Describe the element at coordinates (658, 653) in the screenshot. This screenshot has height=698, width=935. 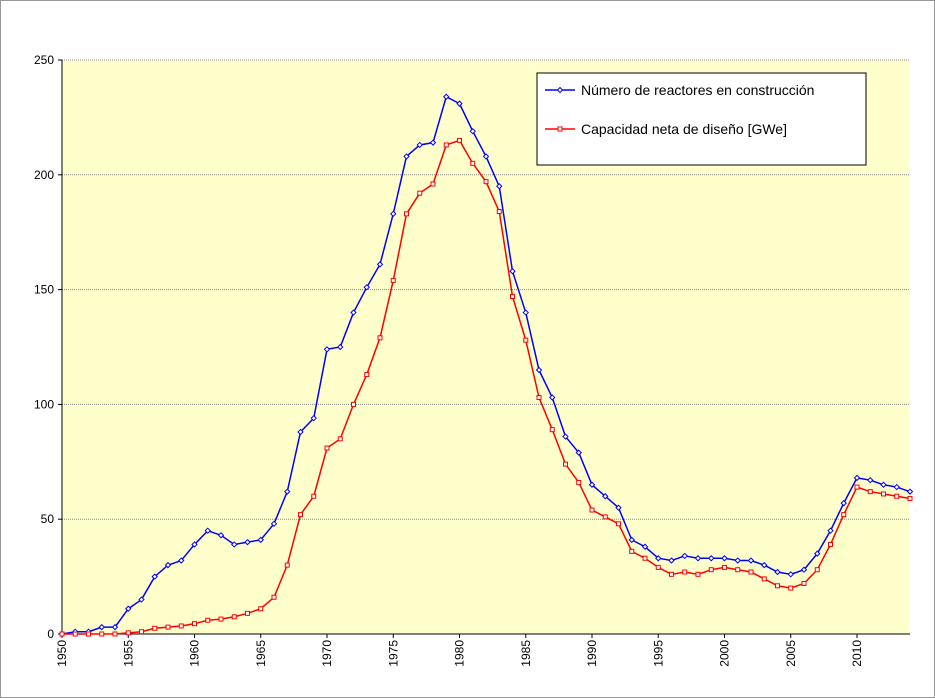
I see `x-tick-label: 1995` at that location.